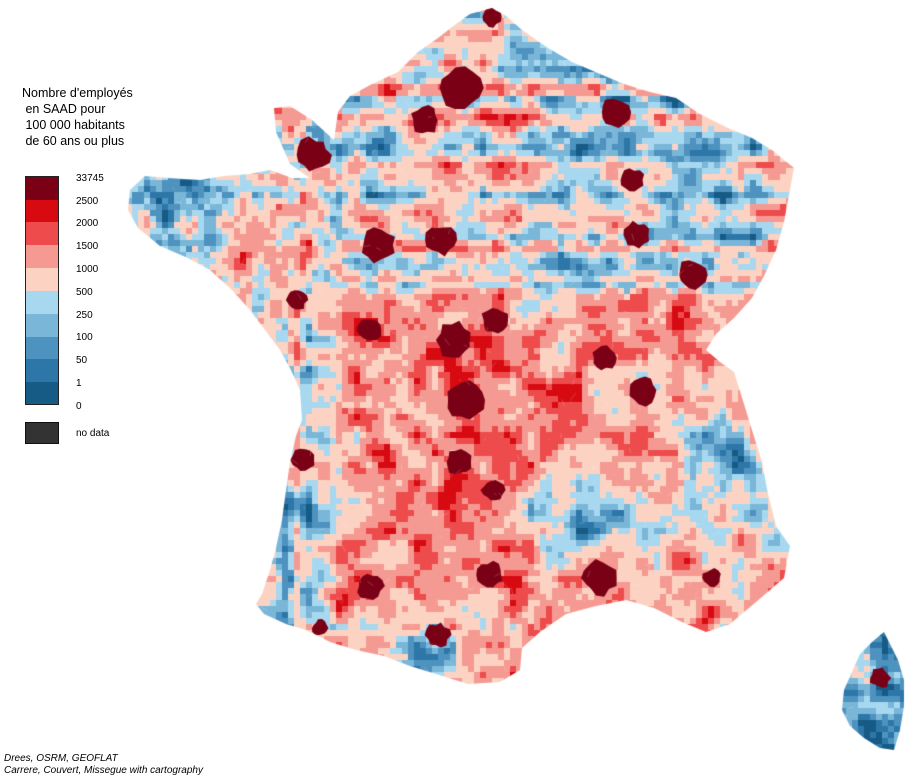 The image size is (914, 779). Describe the element at coordinates (84, 292) in the screenshot. I see `legend-label-500: 500` at that location.